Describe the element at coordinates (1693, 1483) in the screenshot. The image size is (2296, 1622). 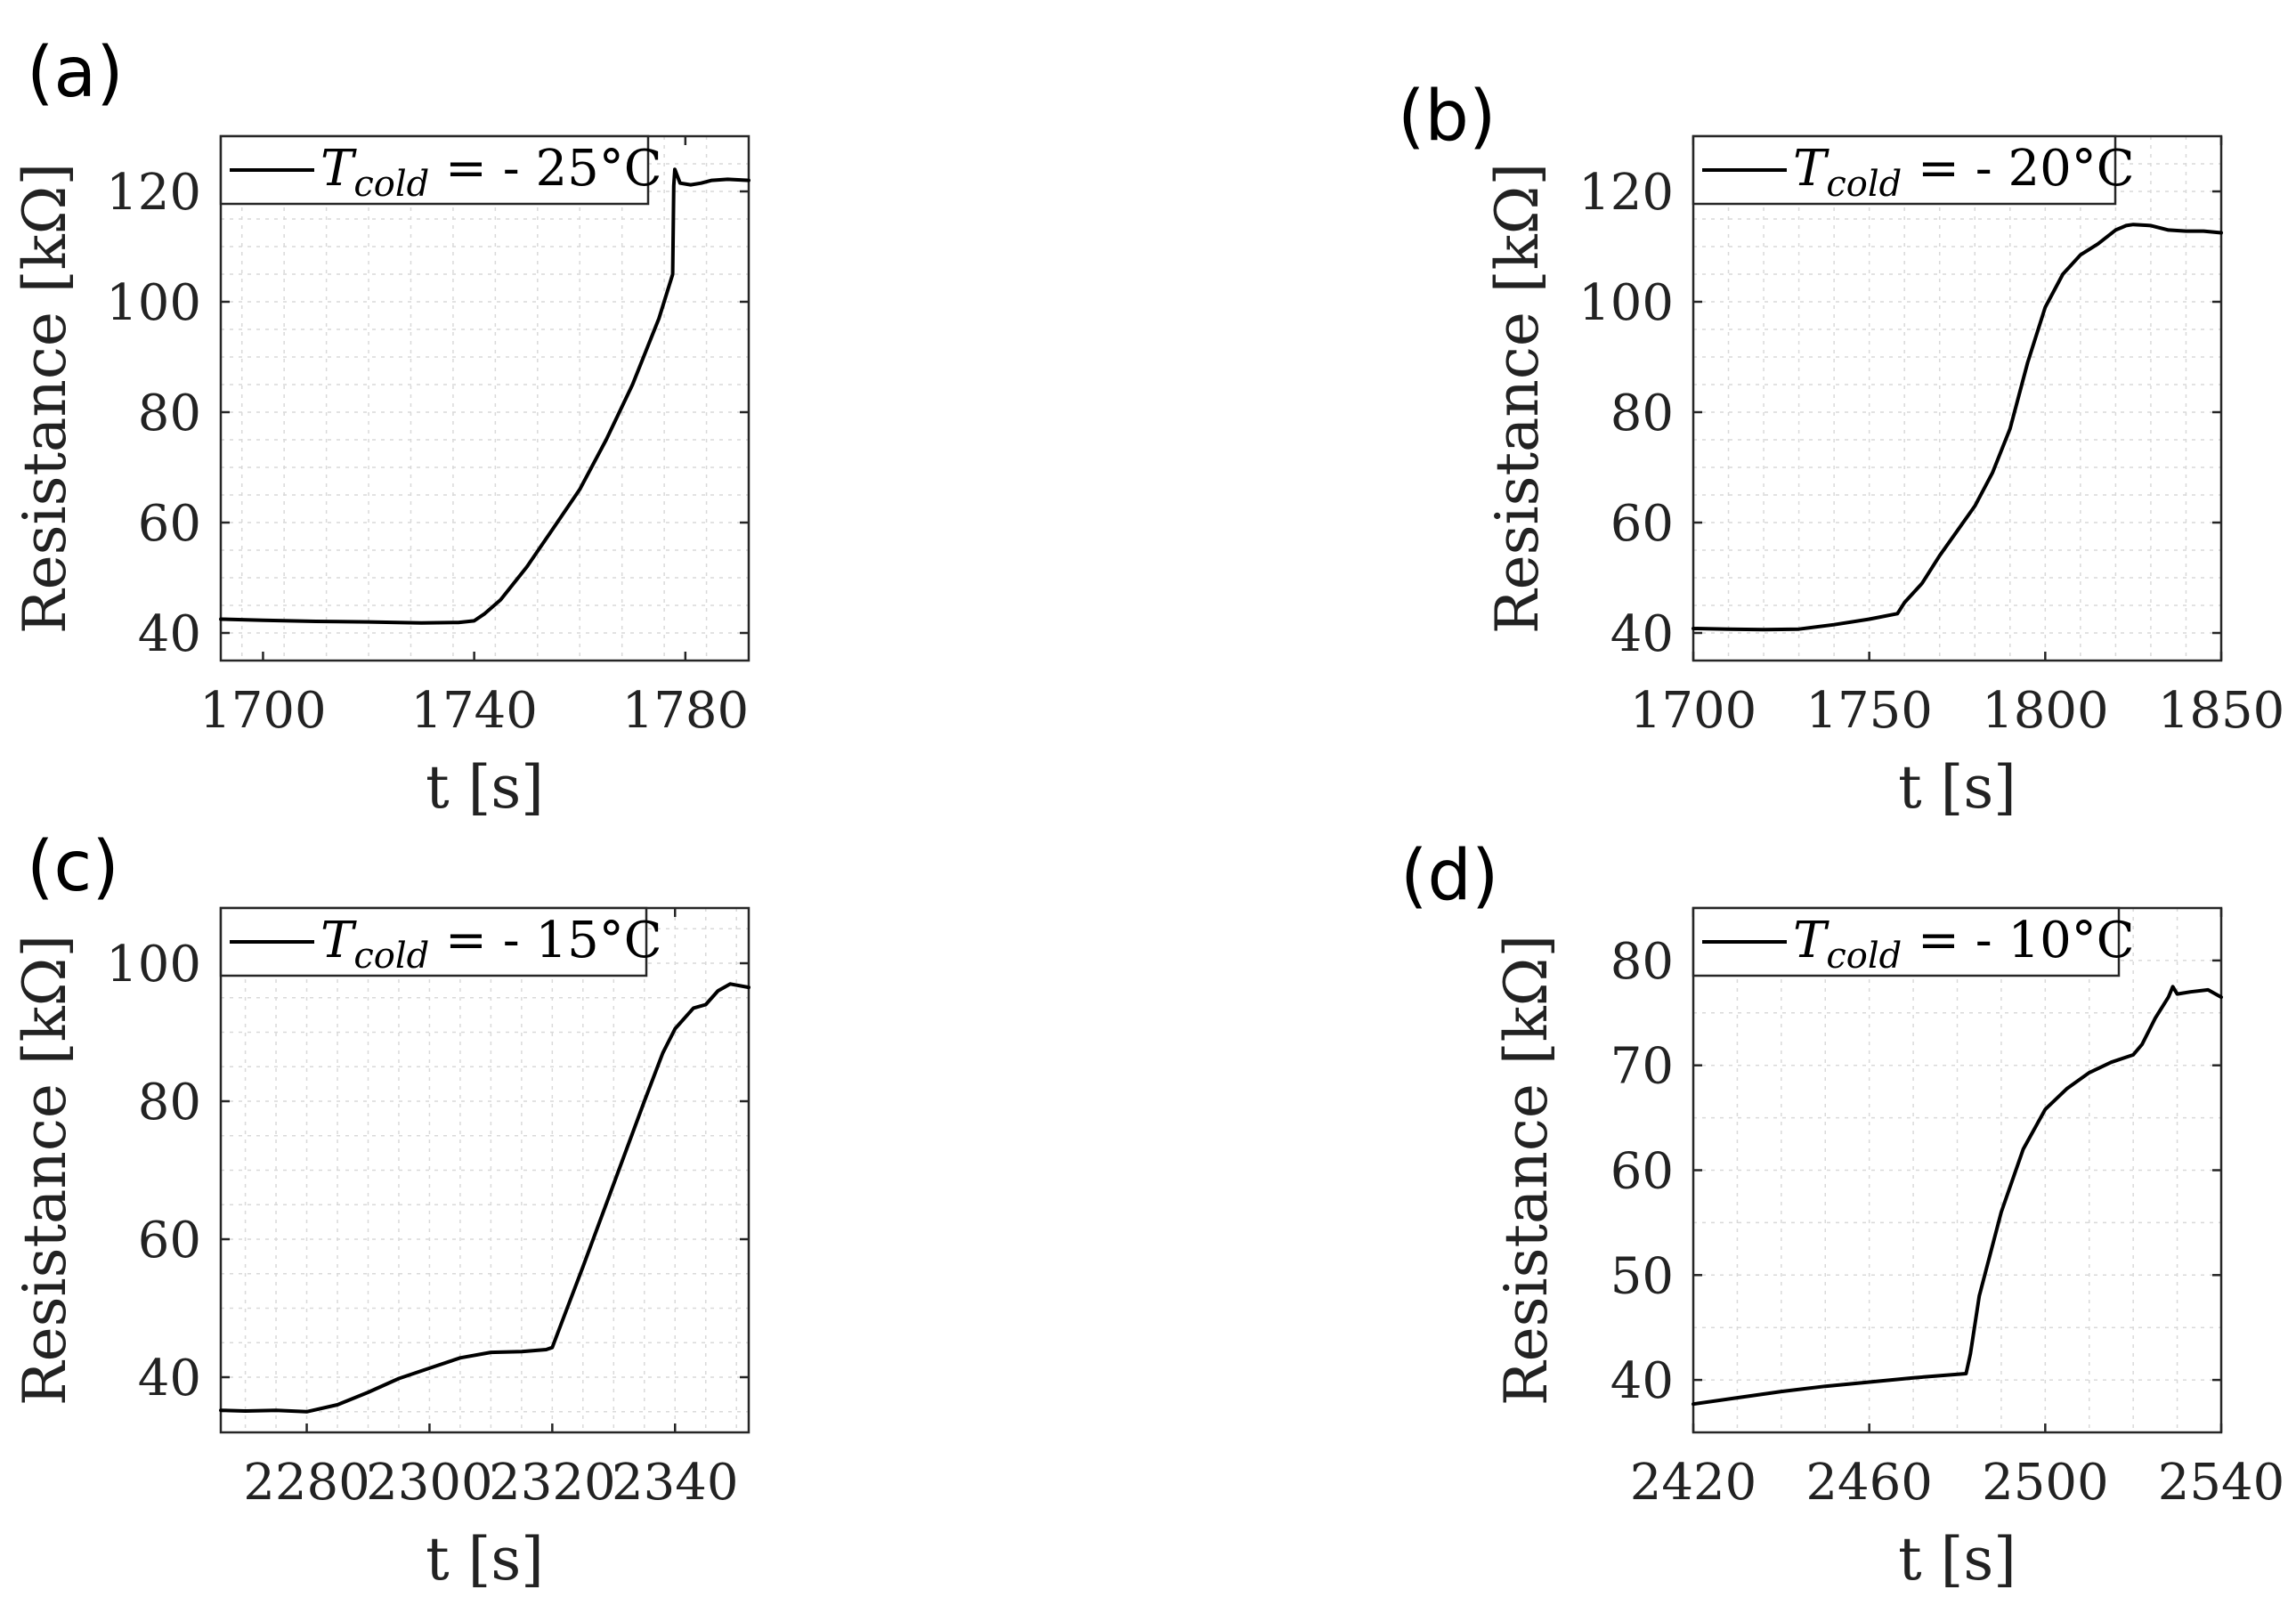
I see `x-tick-label: 2420` at that location.